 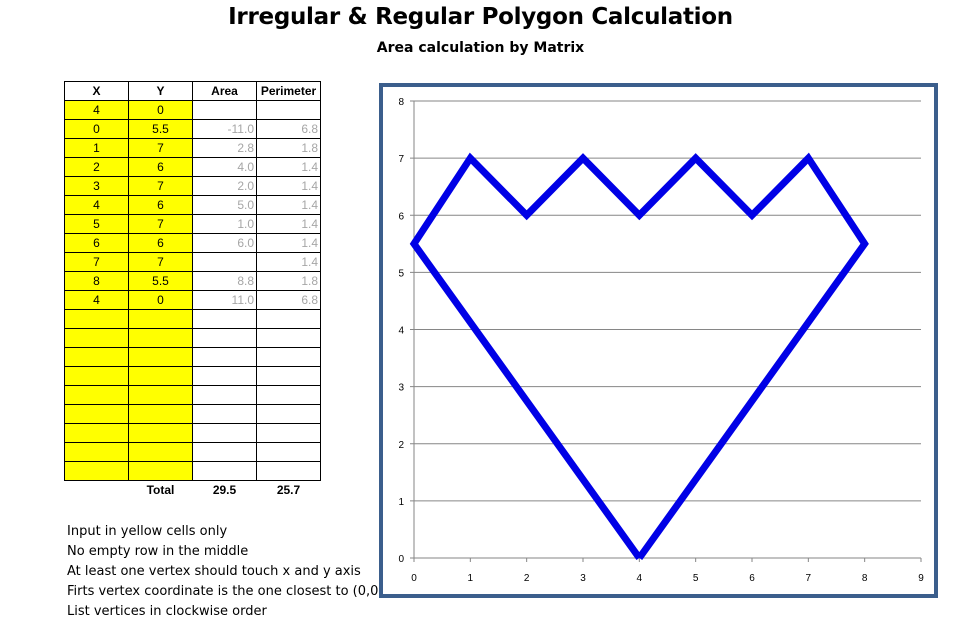 I want to click on table-row: 8 5.5 8.8 1.8, so click(x=192, y=281).